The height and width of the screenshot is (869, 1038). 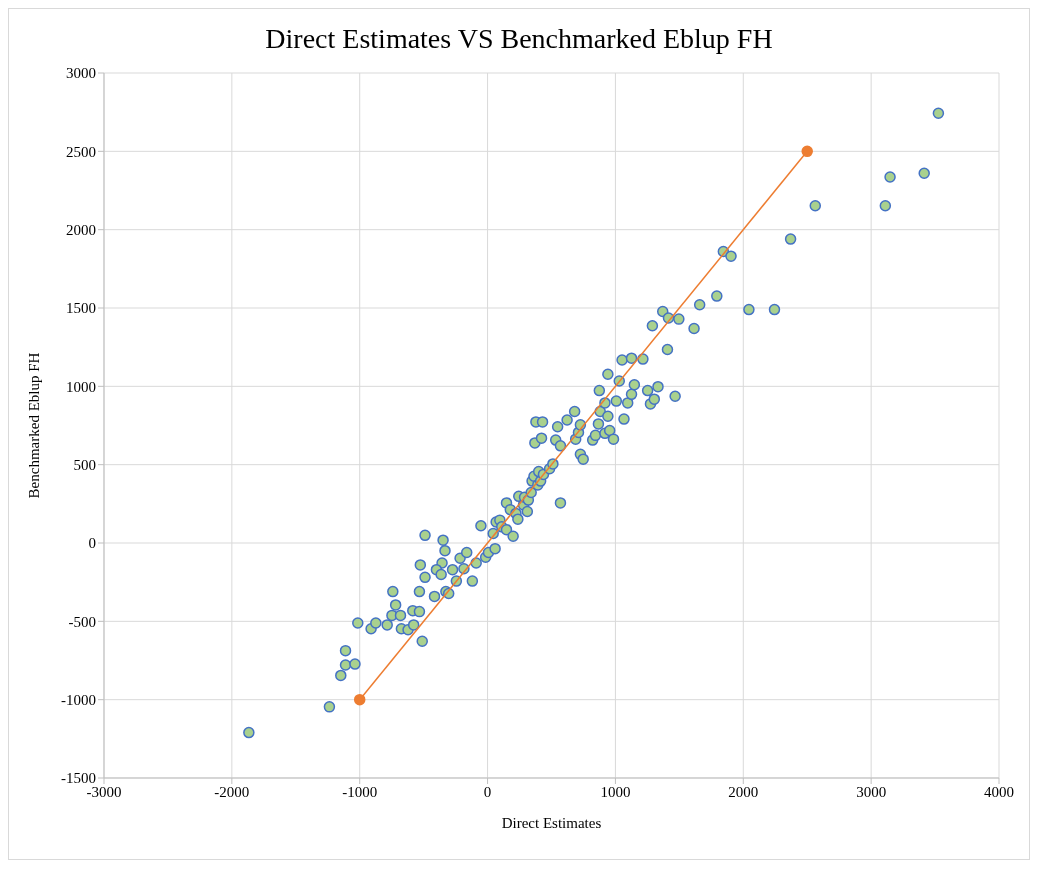 What do you see at coordinates (360, 791) in the screenshot?
I see `x-tick-label: -1000` at bounding box center [360, 791].